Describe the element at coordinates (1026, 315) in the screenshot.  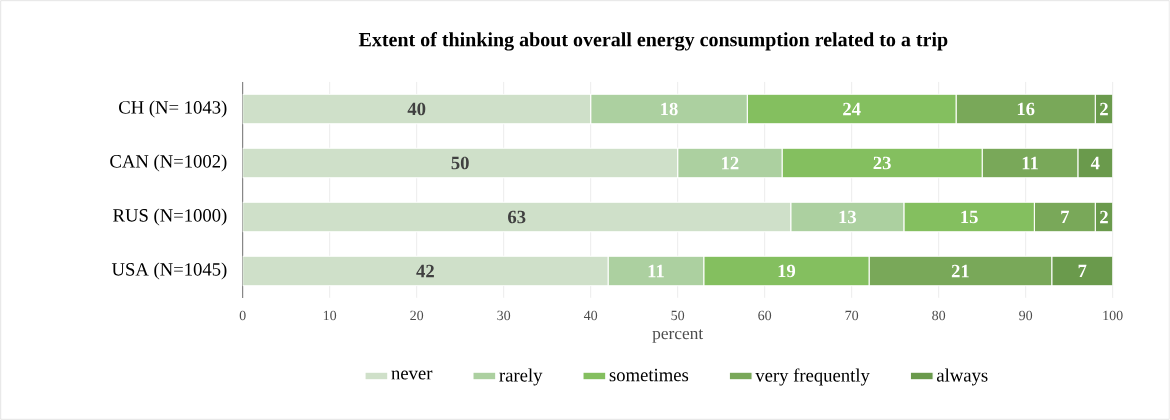
I see `x-tick-label: 90` at that location.